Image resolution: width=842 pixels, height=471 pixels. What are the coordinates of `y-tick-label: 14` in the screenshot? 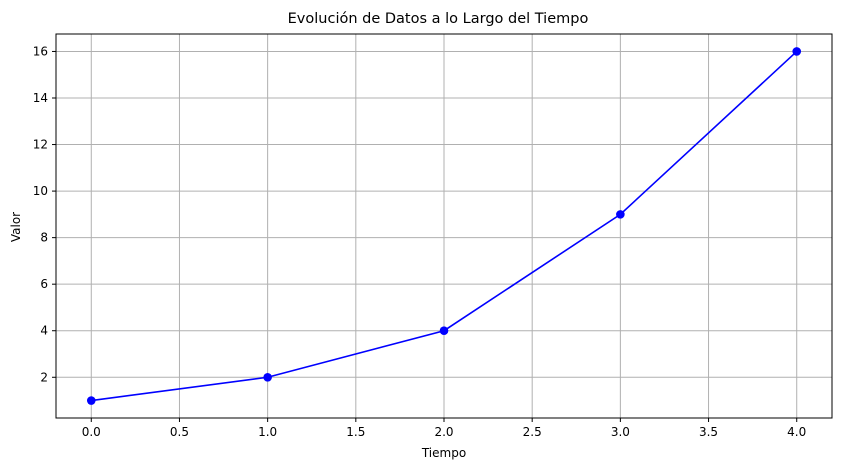 It's located at (40, 98).